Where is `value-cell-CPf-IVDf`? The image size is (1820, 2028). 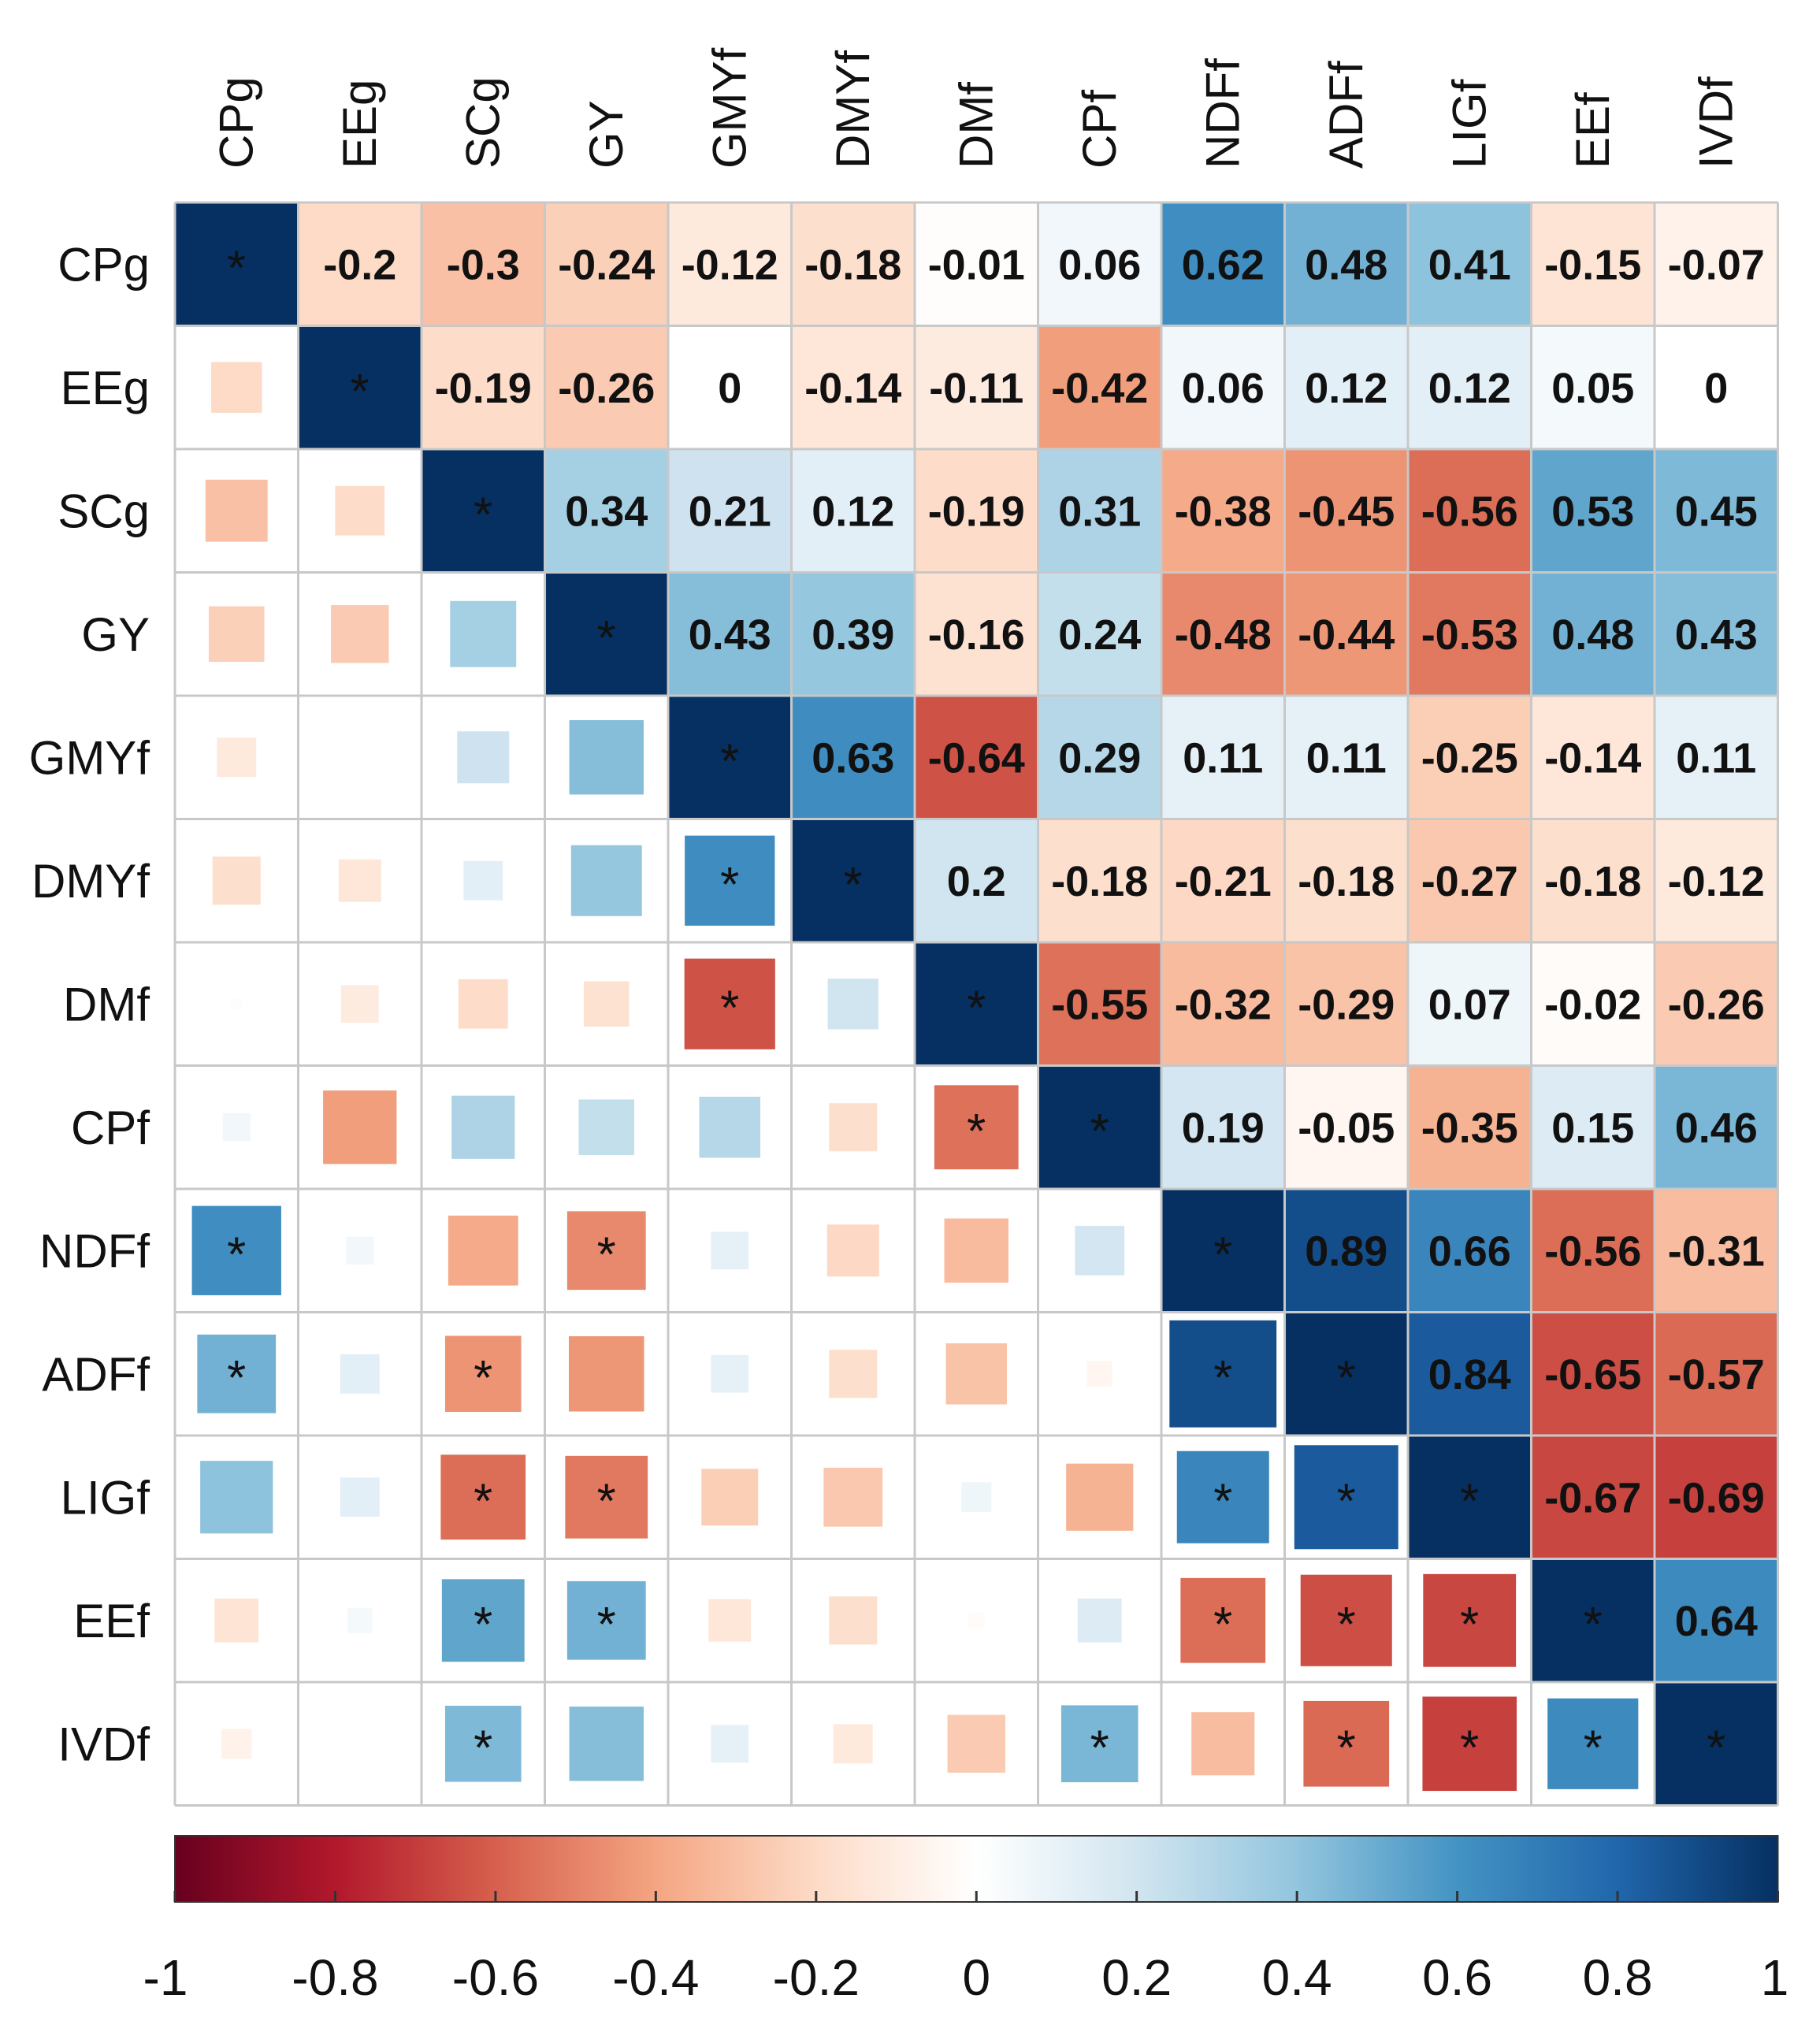
value-cell-CPf-IVDf is located at coordinates (1716, 1127).